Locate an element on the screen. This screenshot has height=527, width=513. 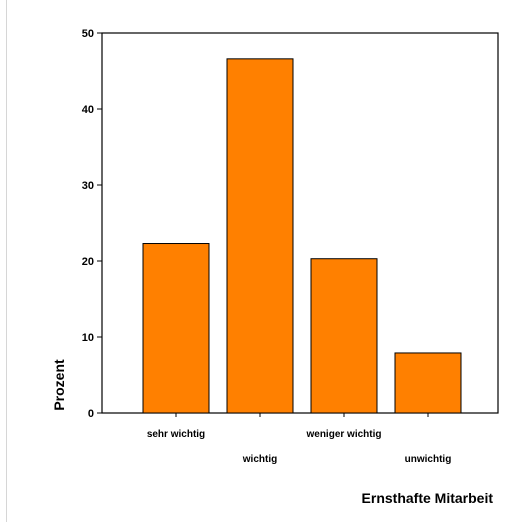
y-tick-label: 50 is located at coordinates (88, 34).